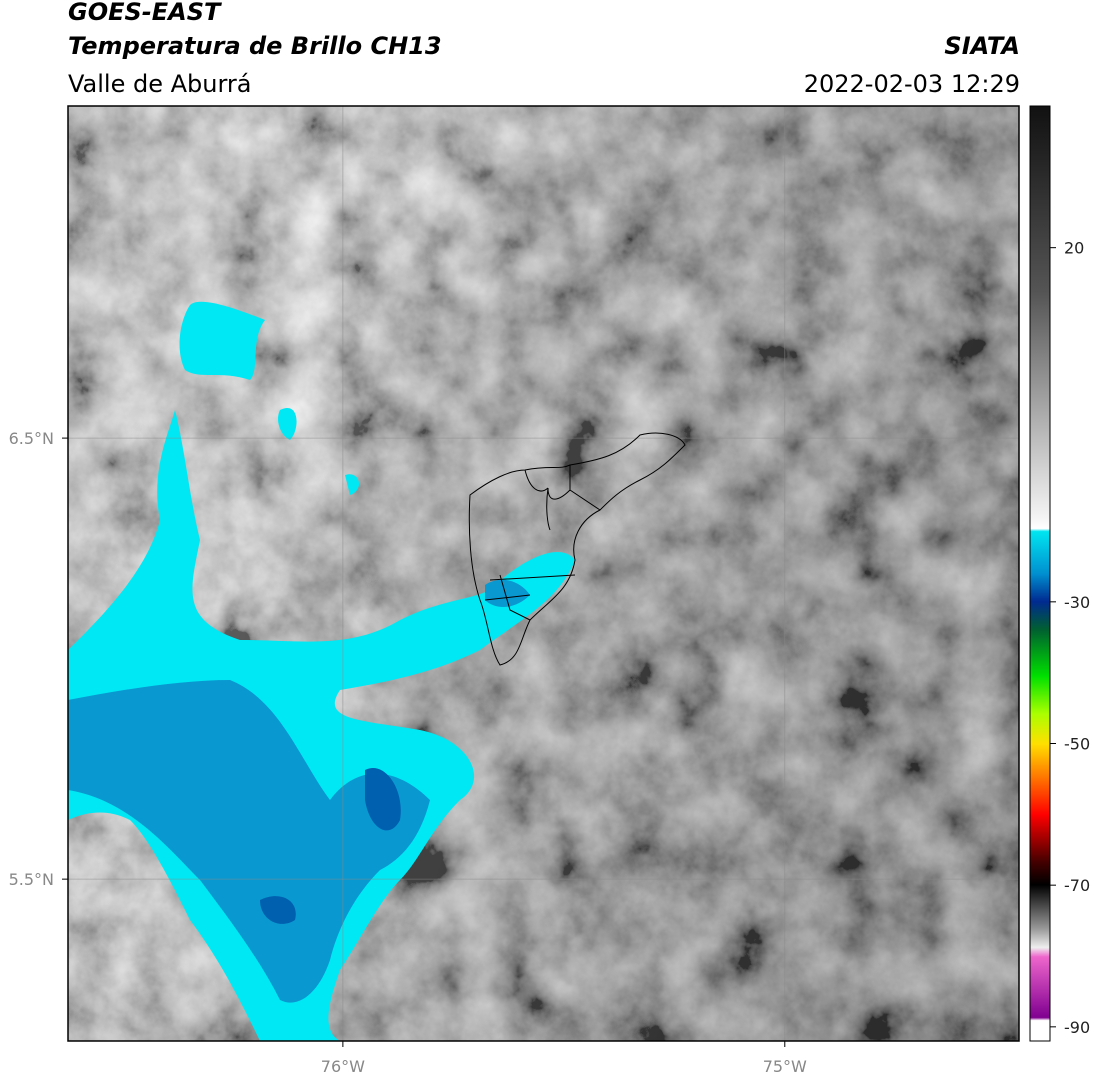 This screenshot has height=1078, width=1094. Describe the element at coordinates (577, 549) in the screenshot. I see `municipalities` at that location.